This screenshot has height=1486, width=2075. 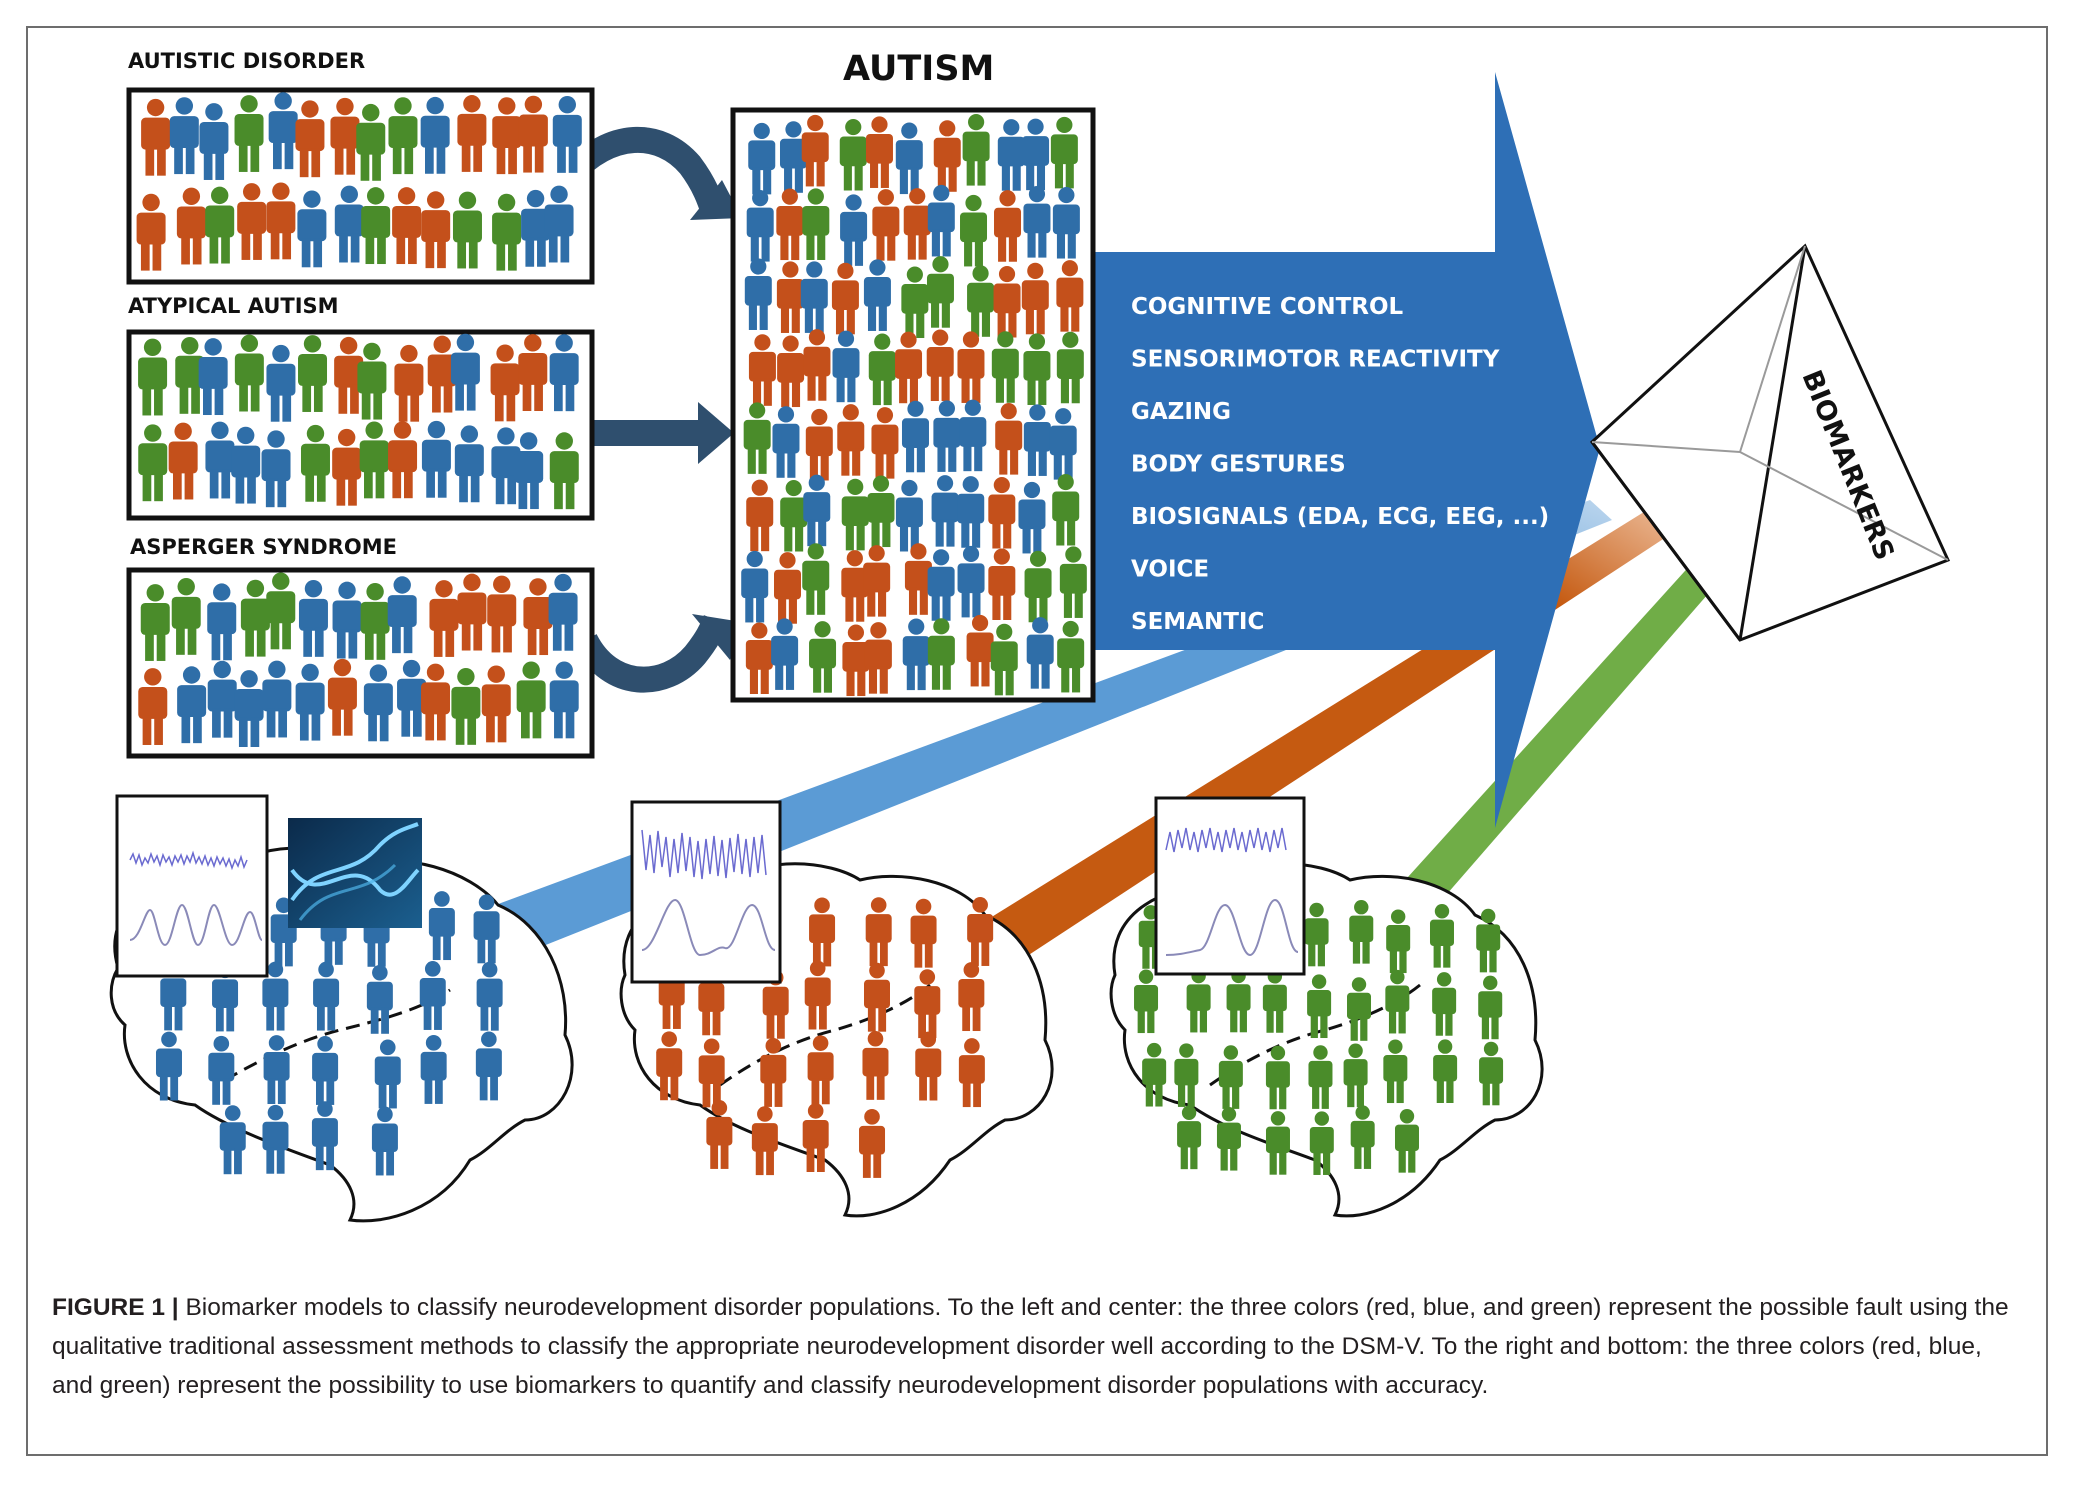 I want to click on arrow-item-label: SENSORIMOTOR REACTIVITY, so click(x=1315, y=360).